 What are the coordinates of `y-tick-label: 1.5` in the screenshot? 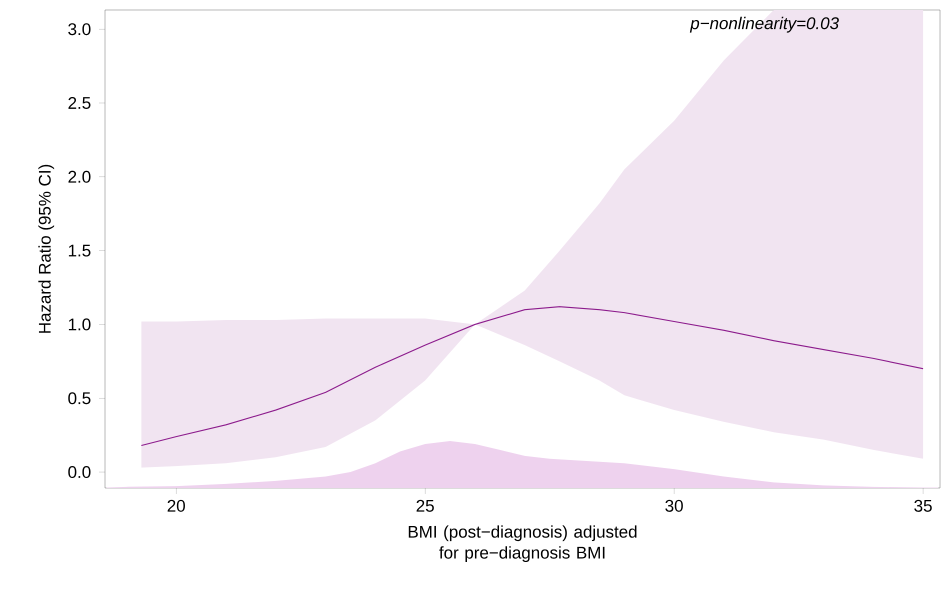 It's located at (79, 250).